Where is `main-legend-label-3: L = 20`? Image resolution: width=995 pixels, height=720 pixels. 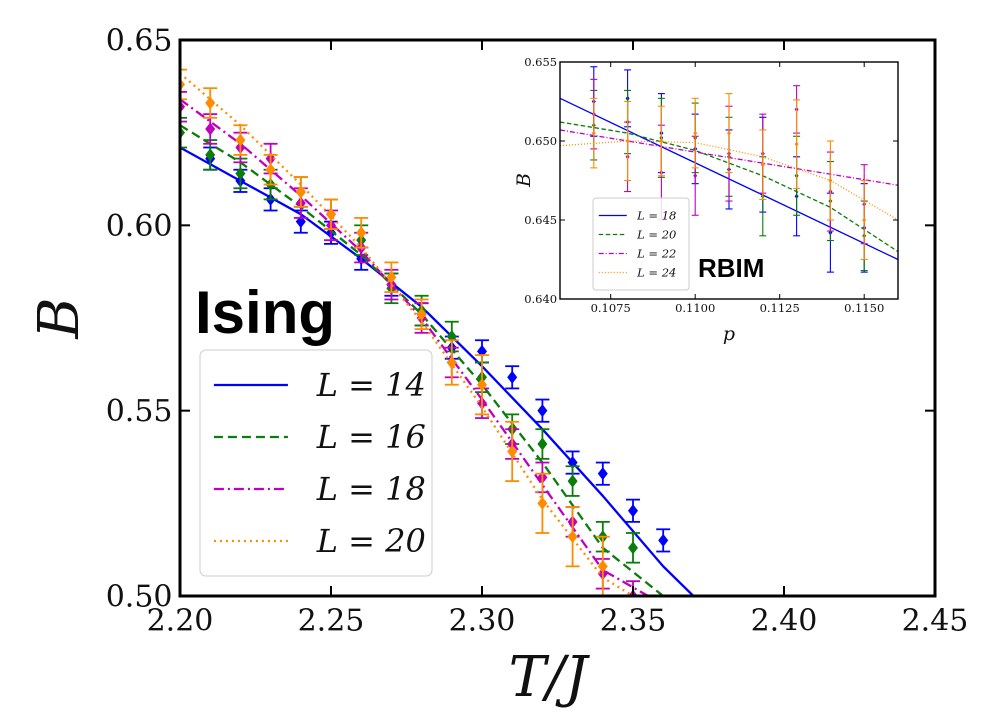 main-legend-label-3: L = 20 is located at coordinates (371, 541).